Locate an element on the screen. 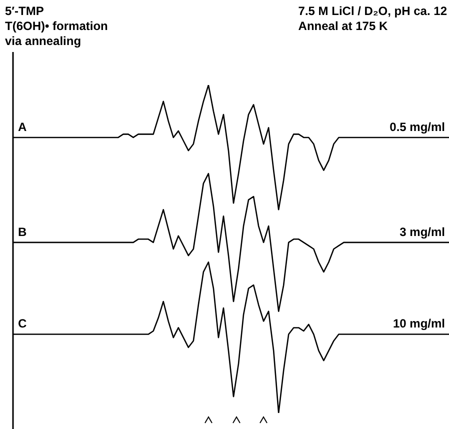  chart-title: 5′-TMP is located at coordinates (25, 11).